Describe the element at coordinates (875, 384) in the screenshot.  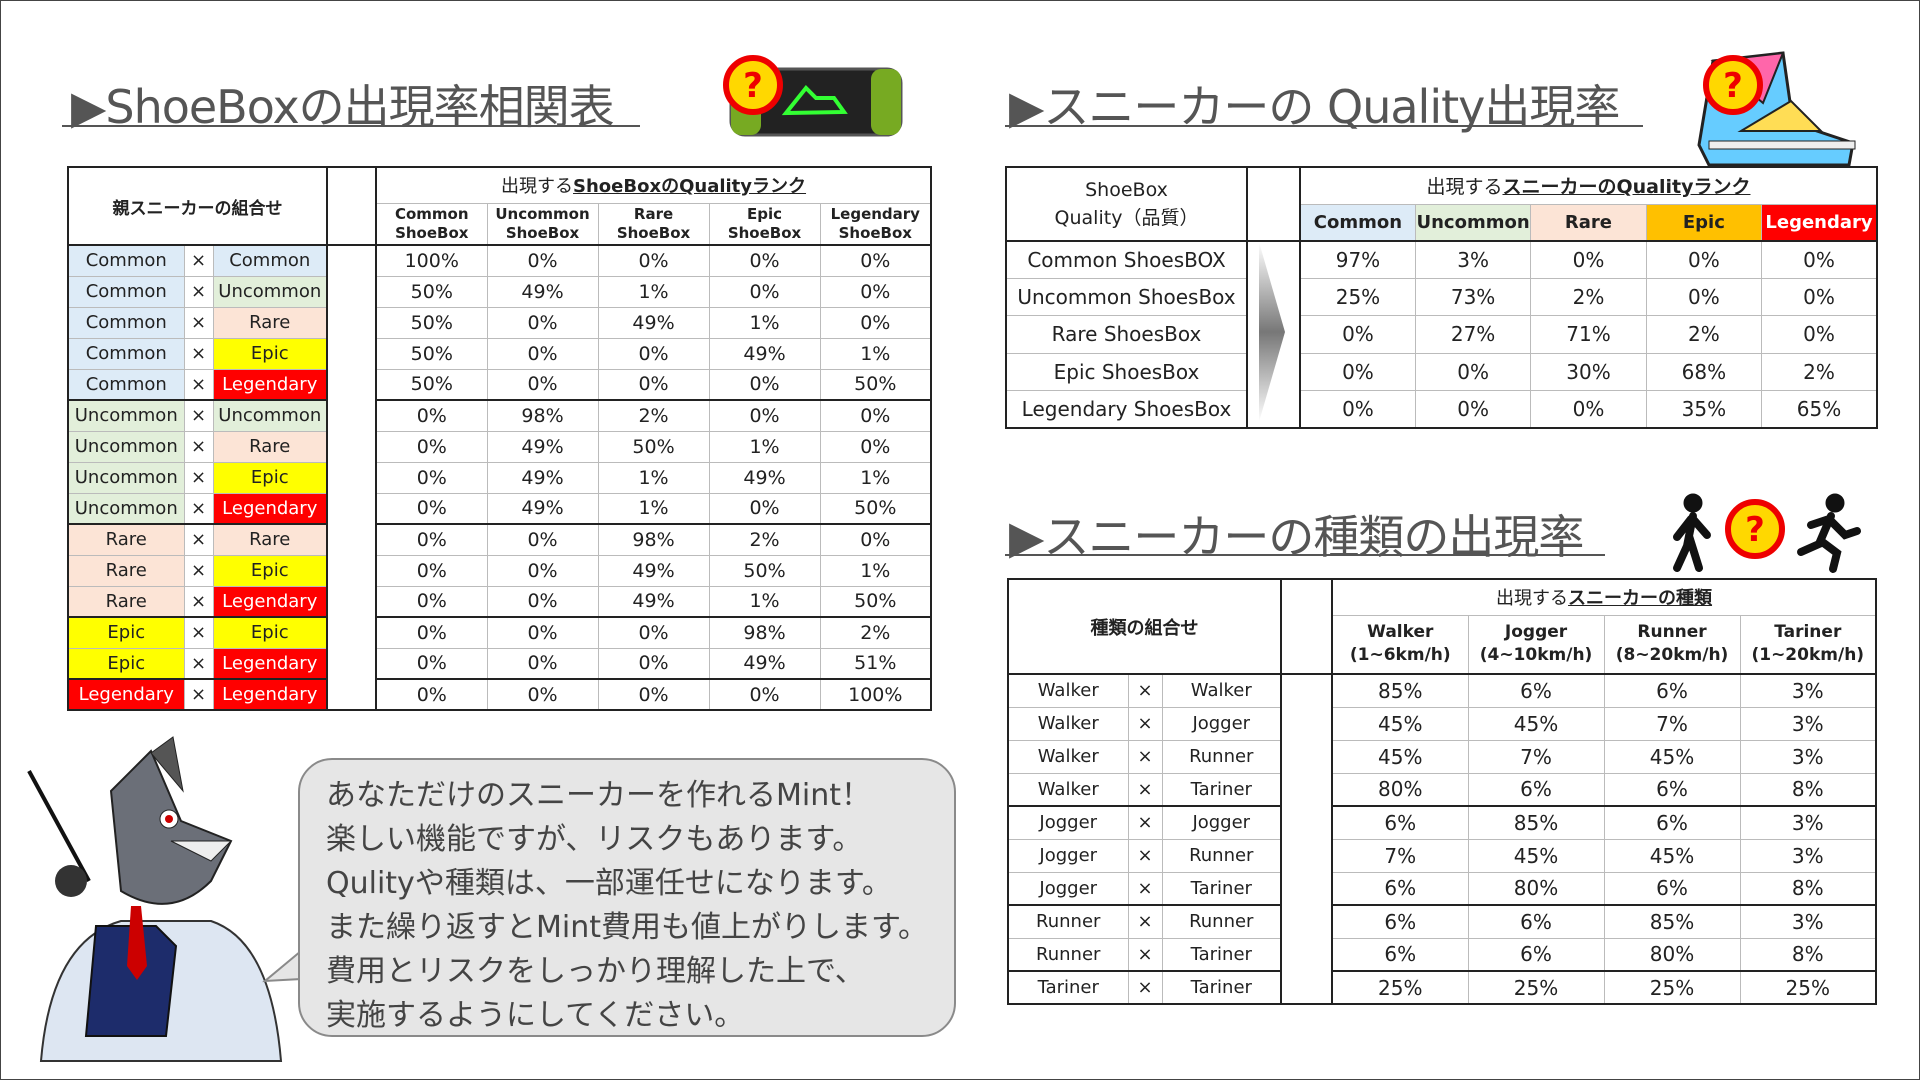
I see `rate-cell: 50%` at that location.